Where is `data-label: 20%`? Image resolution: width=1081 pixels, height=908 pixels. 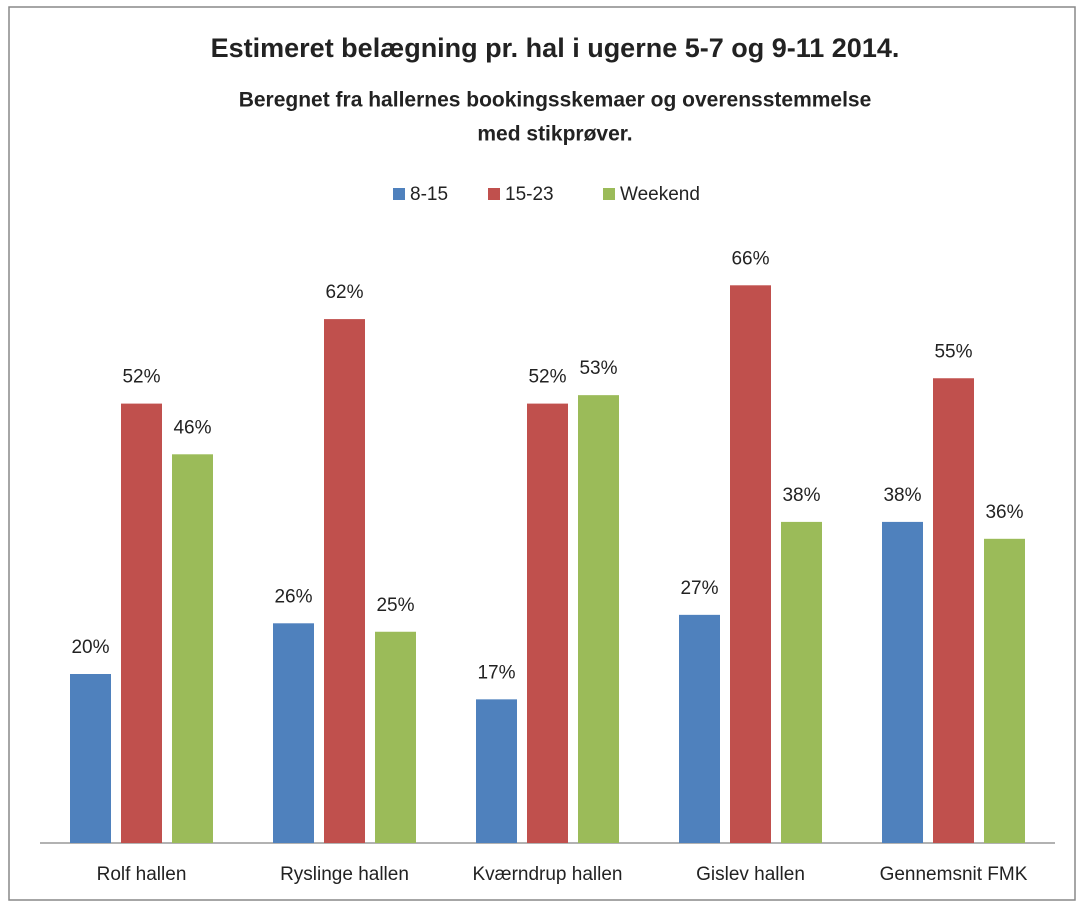
data-label: 20% is located at coordinates (90, 647).